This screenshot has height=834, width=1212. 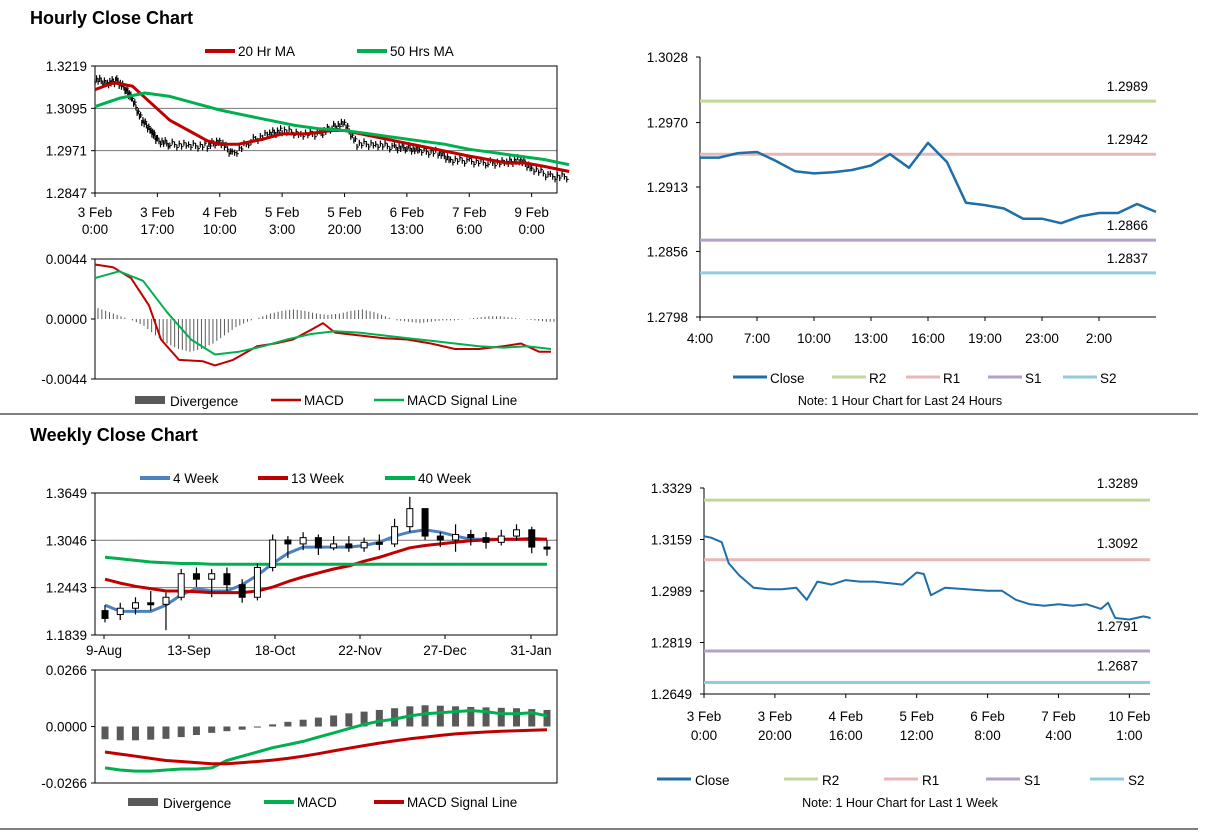 What do you see at coordinates (530, 650) in the screenshot?
I see `weekly-price-xtick-label: 31-Jan` at bounding box center [530, 650].